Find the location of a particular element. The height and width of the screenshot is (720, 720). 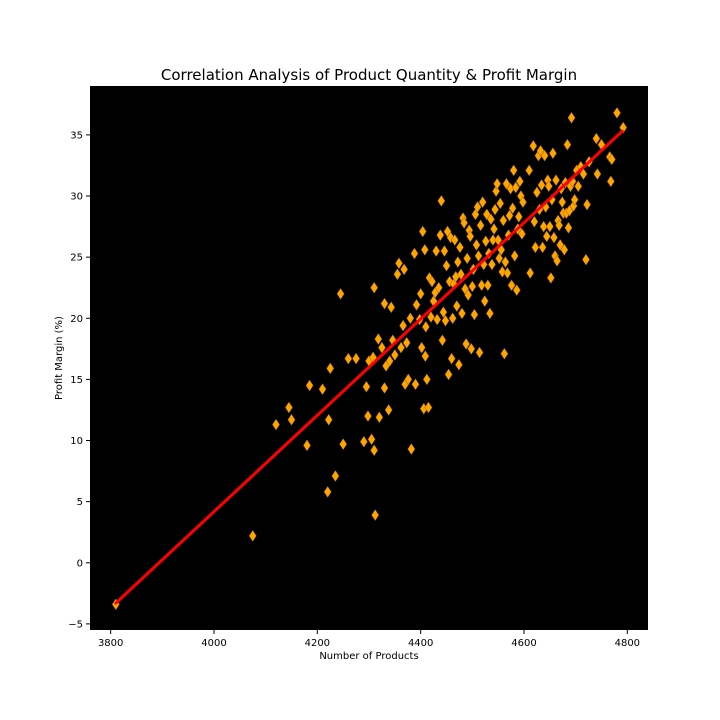

y-tick-label: 5 is located at coordinates (80, 502).